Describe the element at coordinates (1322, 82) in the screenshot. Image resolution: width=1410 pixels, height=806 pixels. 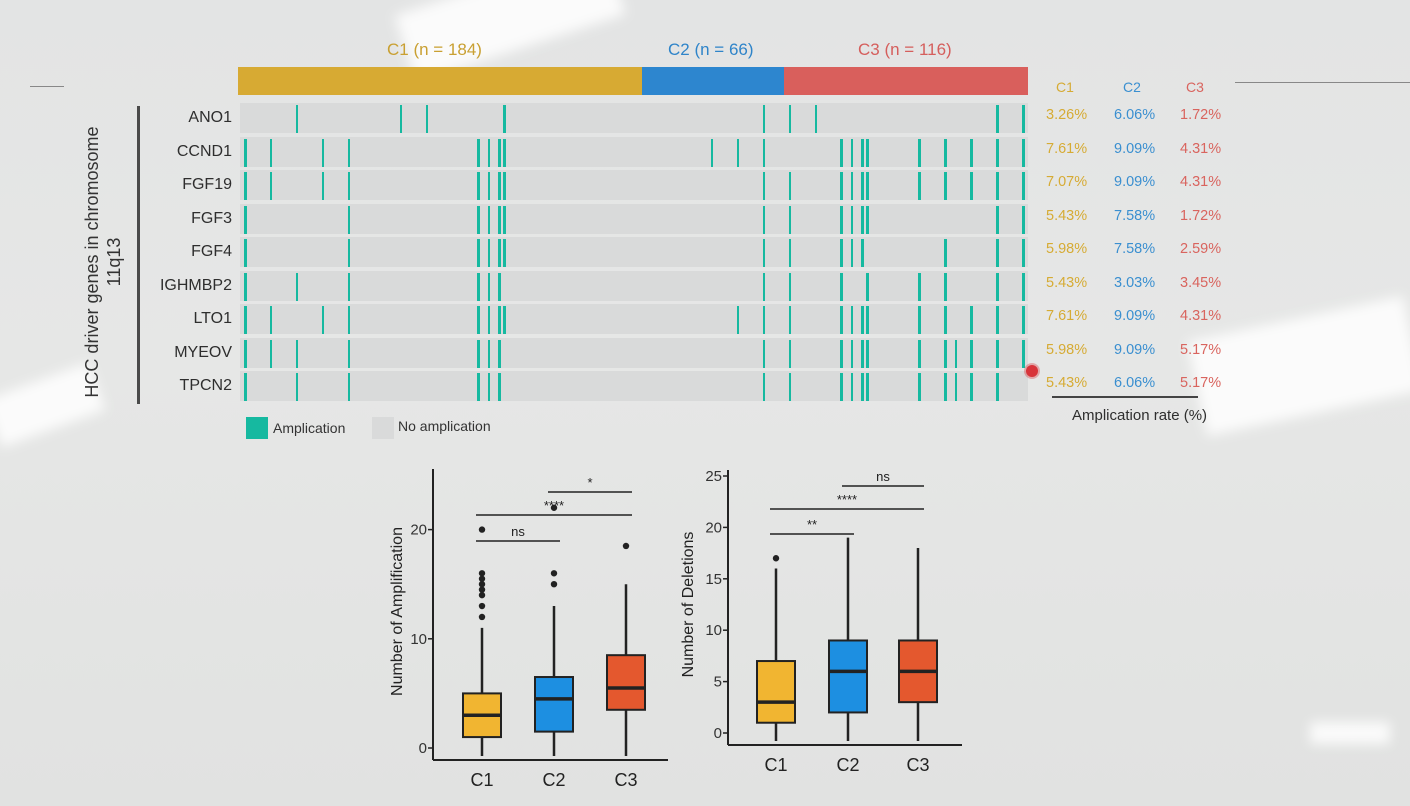
I see `divider-line` at that location.